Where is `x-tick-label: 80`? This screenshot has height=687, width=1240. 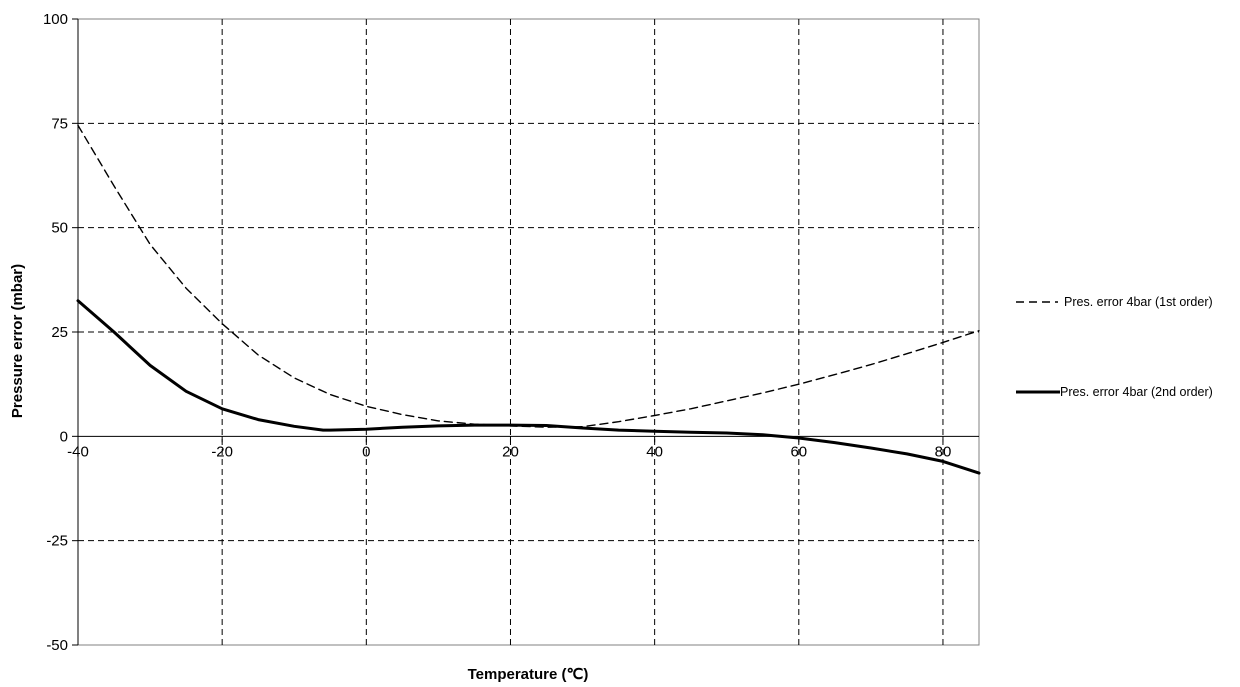 x-tick-label: 80 is located at coordinates (943, 451).